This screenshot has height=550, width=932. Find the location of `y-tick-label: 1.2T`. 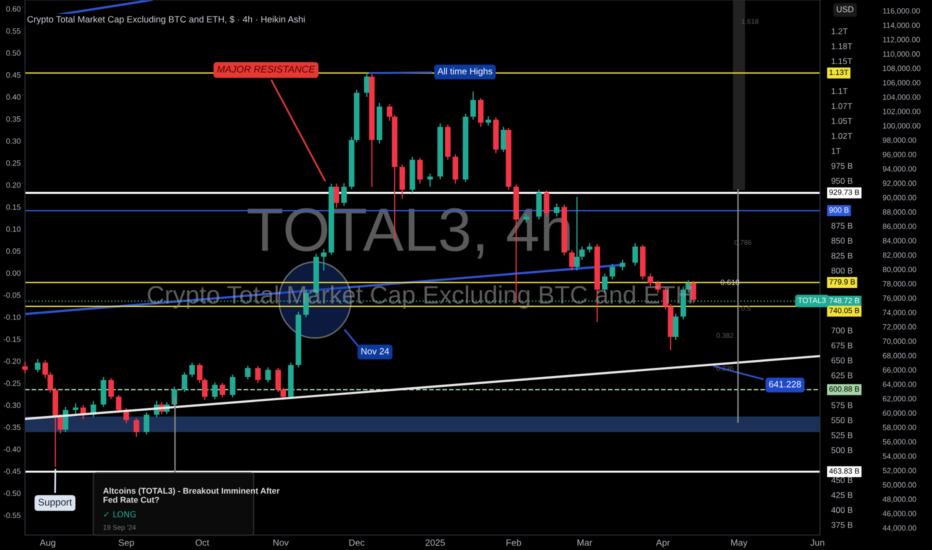

y-tick-label: 1.2T is located at coordinates (840, 31).